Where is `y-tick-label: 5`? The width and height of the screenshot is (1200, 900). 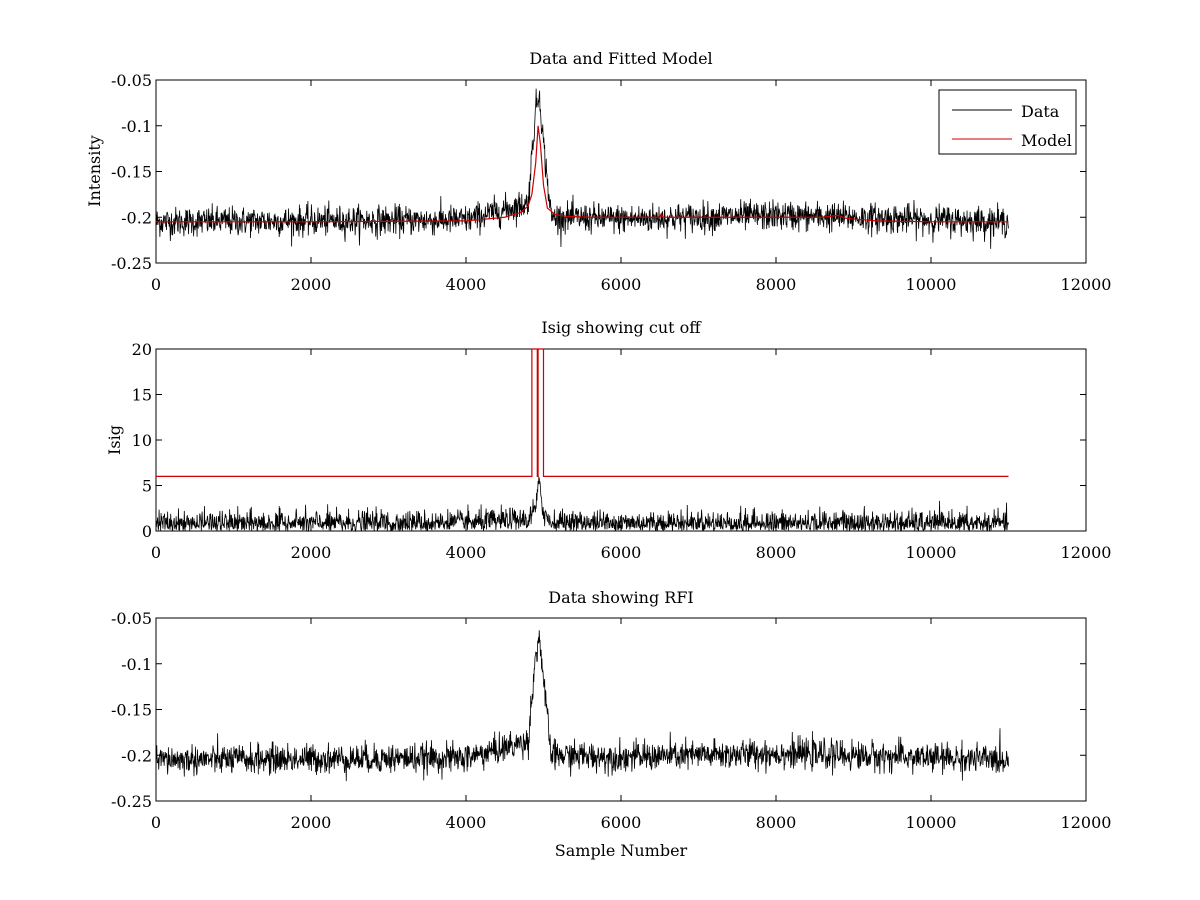 y-tick-label: 5 is located at coordinates (147, 486).